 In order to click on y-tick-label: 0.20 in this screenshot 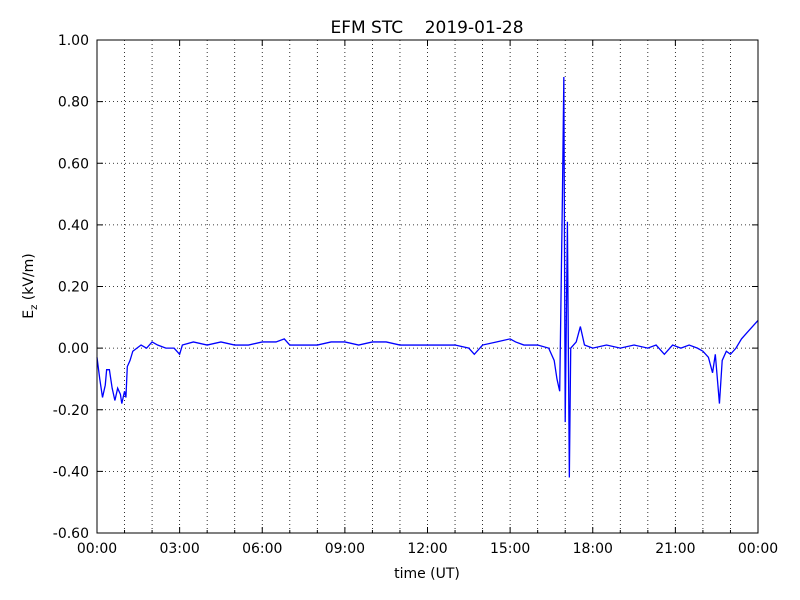, I will do `click(73, 288)`.